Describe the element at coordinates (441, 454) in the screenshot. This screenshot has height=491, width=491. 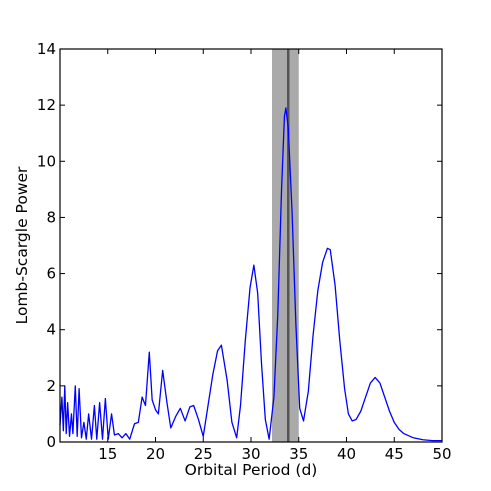
I see `x-tick-label: 50` at that location.